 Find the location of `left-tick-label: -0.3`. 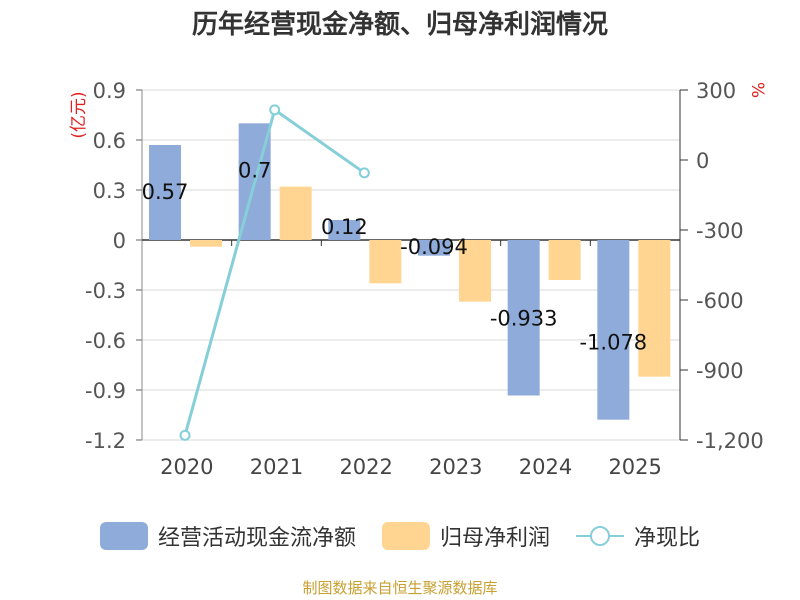

left-tick-label: -0.3 is located at coordinates (105, 291).